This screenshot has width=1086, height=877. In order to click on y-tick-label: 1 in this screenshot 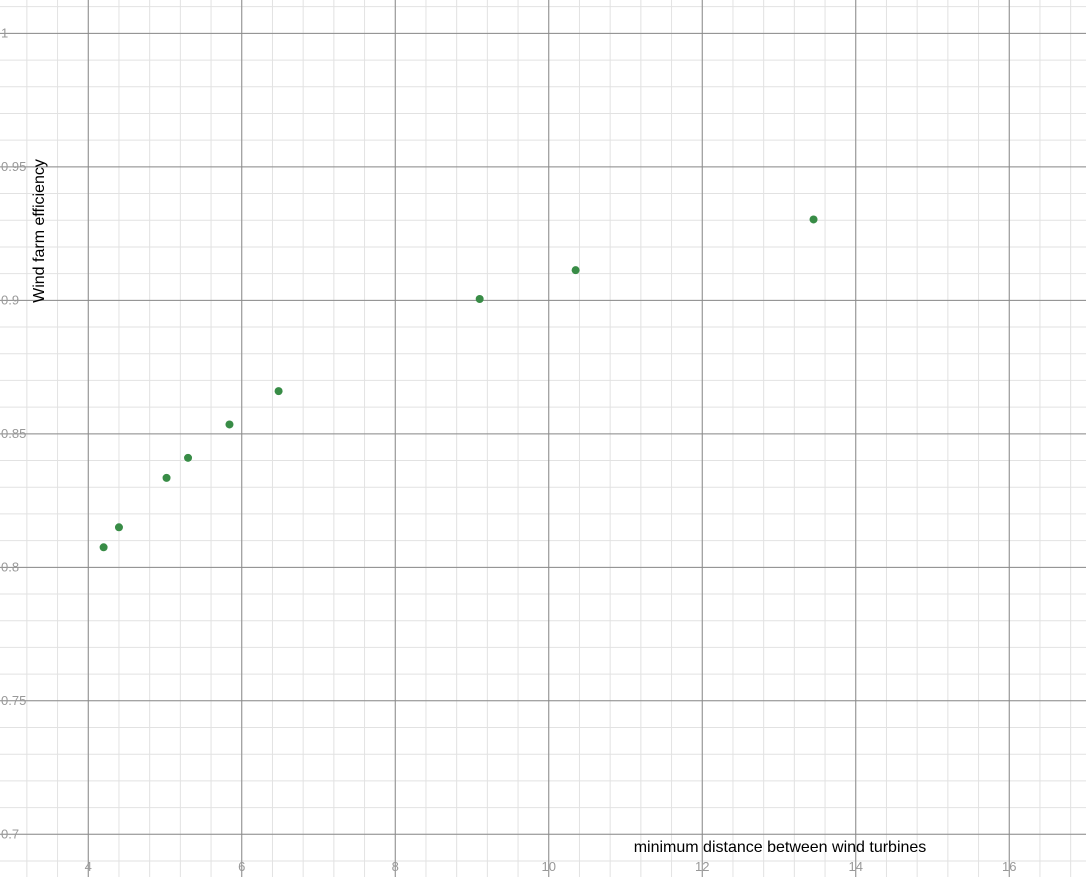, I will do `click(4, 32)`.